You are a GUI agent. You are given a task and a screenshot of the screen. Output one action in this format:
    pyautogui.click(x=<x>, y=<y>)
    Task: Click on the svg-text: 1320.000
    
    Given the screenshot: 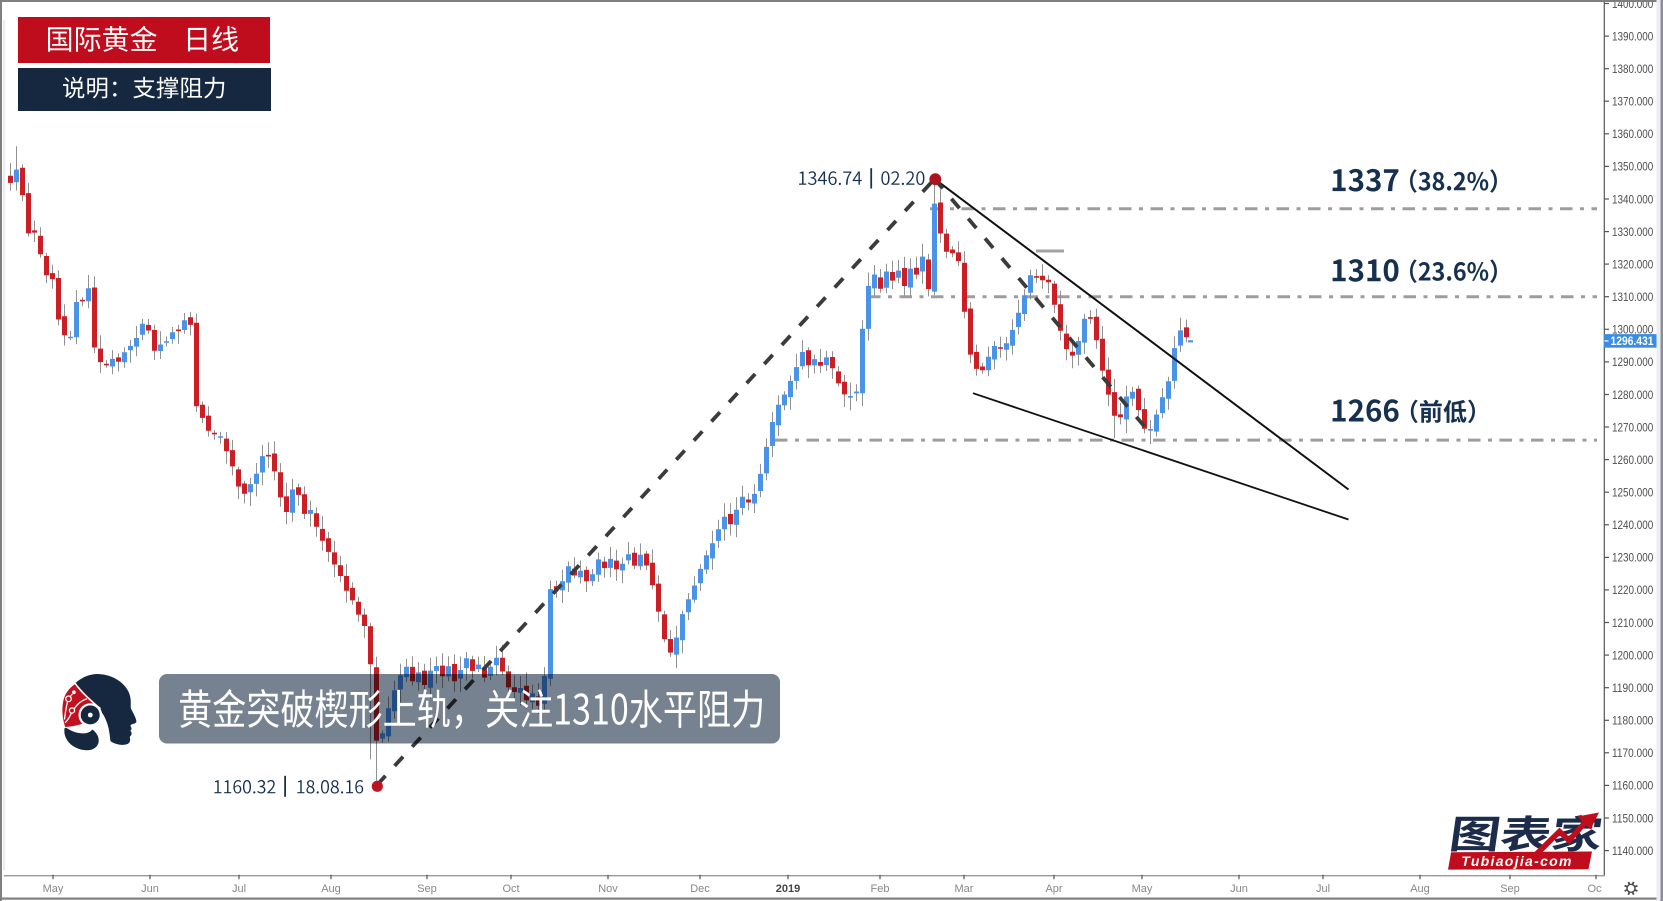 What is the action you would take?
    pyautogui.click(x=1632, y=264)
    